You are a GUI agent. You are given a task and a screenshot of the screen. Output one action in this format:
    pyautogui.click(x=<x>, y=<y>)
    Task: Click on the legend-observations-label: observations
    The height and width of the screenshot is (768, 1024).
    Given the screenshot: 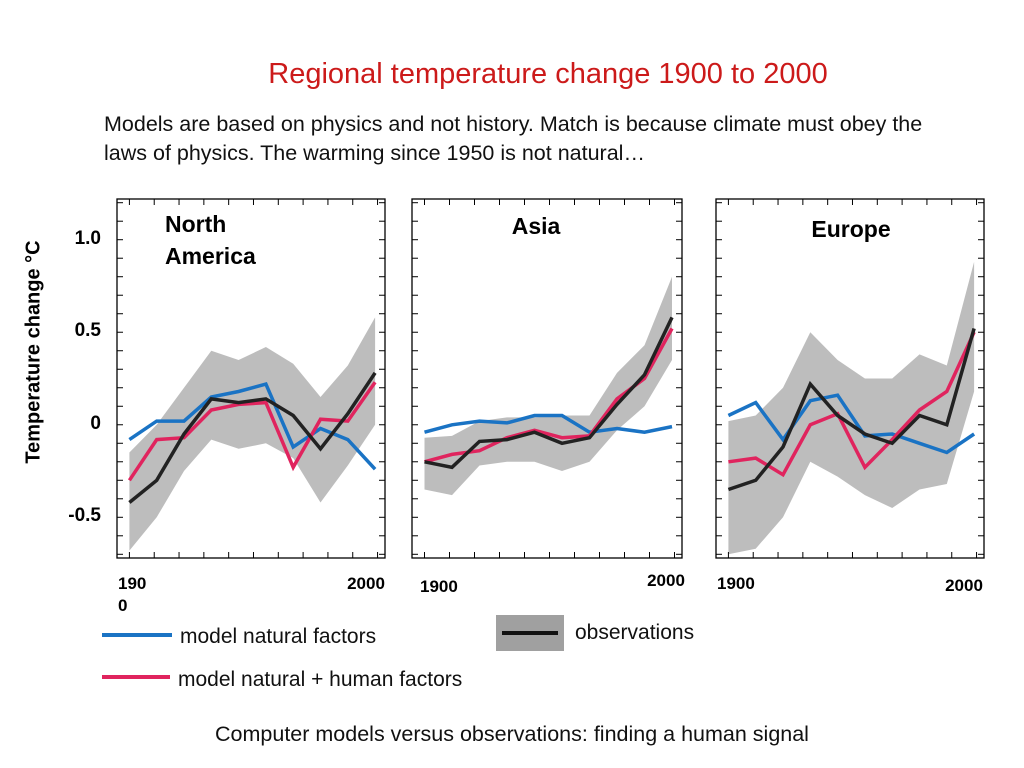 What is the action you would take?
    pyautogui.click(x=635, y=632)
    